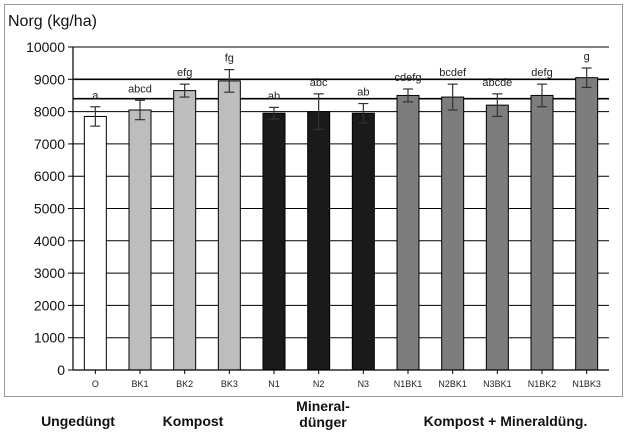 This screenshot has width=631, height=434. What do you see at coordinates (274, 384) in the screenshot?
I see `x-tick-label: N1` at bounding box center [274, 384].